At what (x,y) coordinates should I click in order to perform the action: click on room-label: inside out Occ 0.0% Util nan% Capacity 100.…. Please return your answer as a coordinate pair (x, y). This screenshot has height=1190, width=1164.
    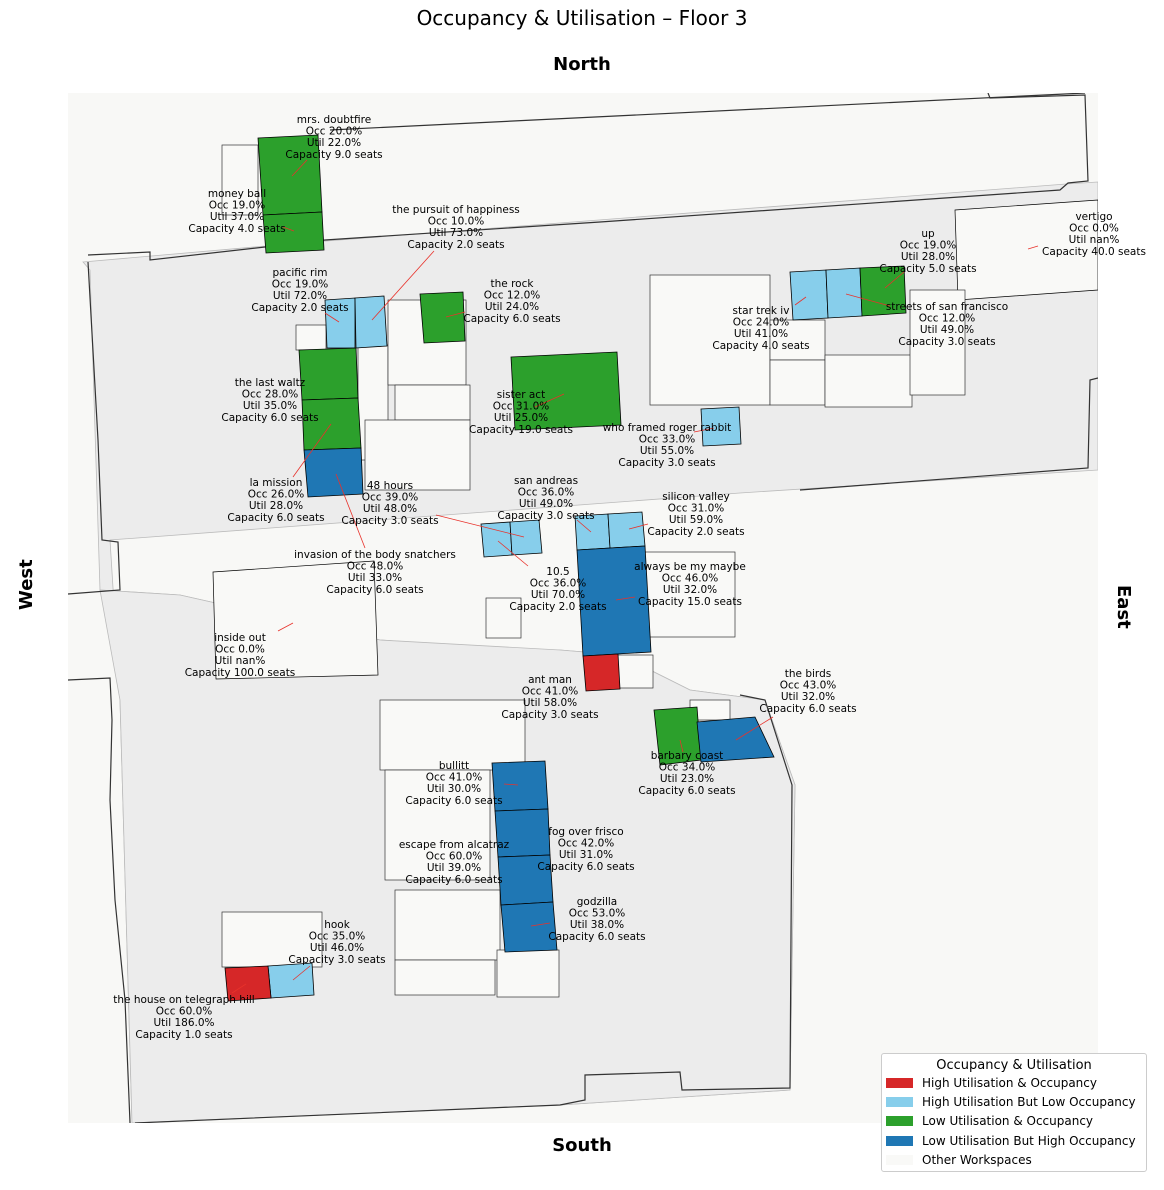
    Looking at the image, I should click on (240, 655).